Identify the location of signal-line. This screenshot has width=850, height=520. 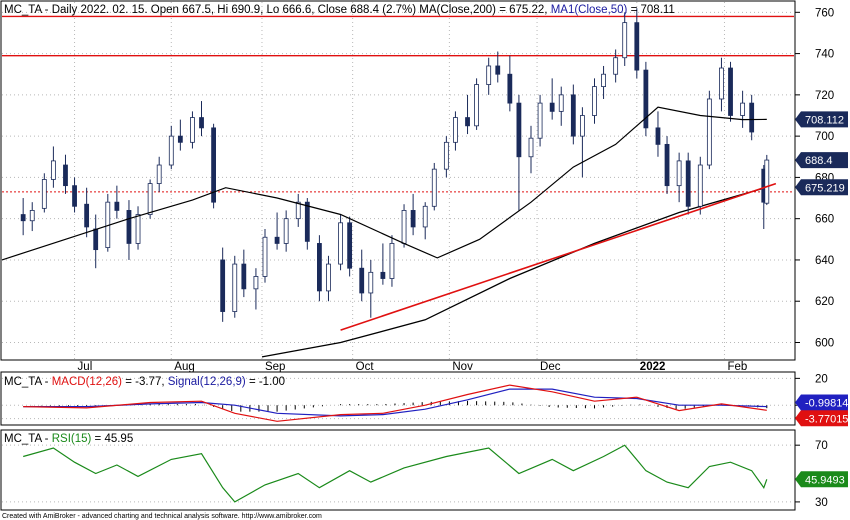
(395, 402).